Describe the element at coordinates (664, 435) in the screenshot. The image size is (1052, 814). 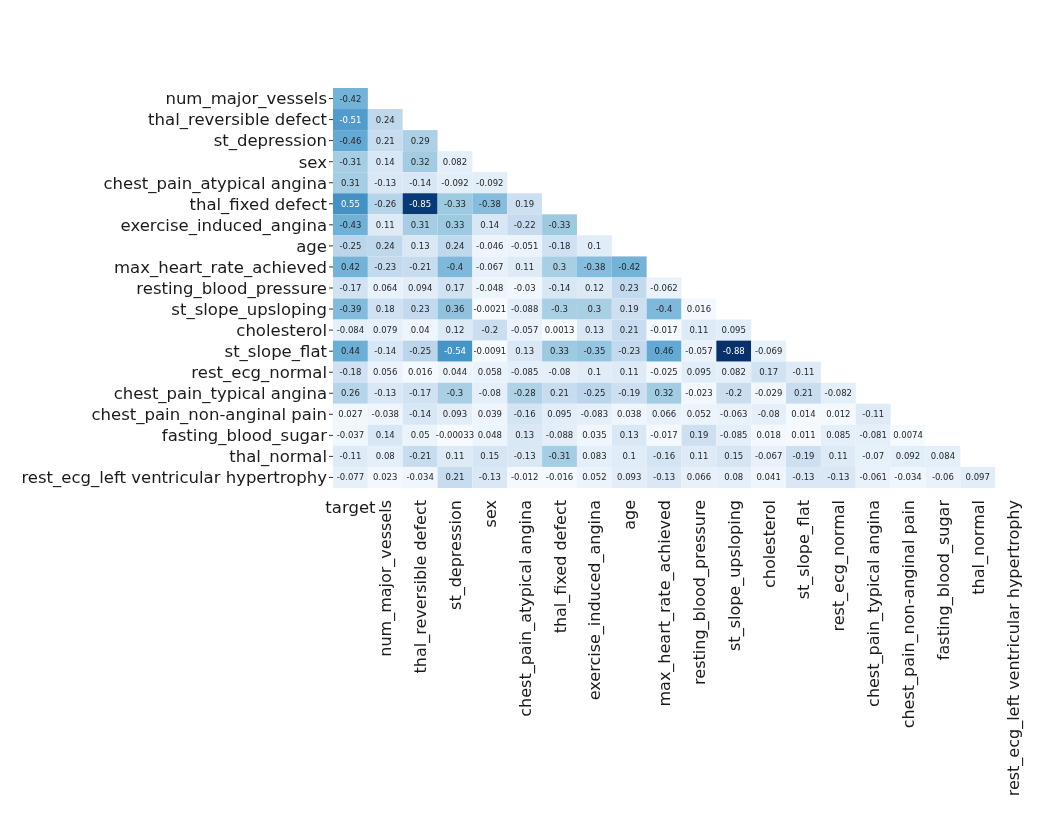
I see `data-label: -0.017` at that location.